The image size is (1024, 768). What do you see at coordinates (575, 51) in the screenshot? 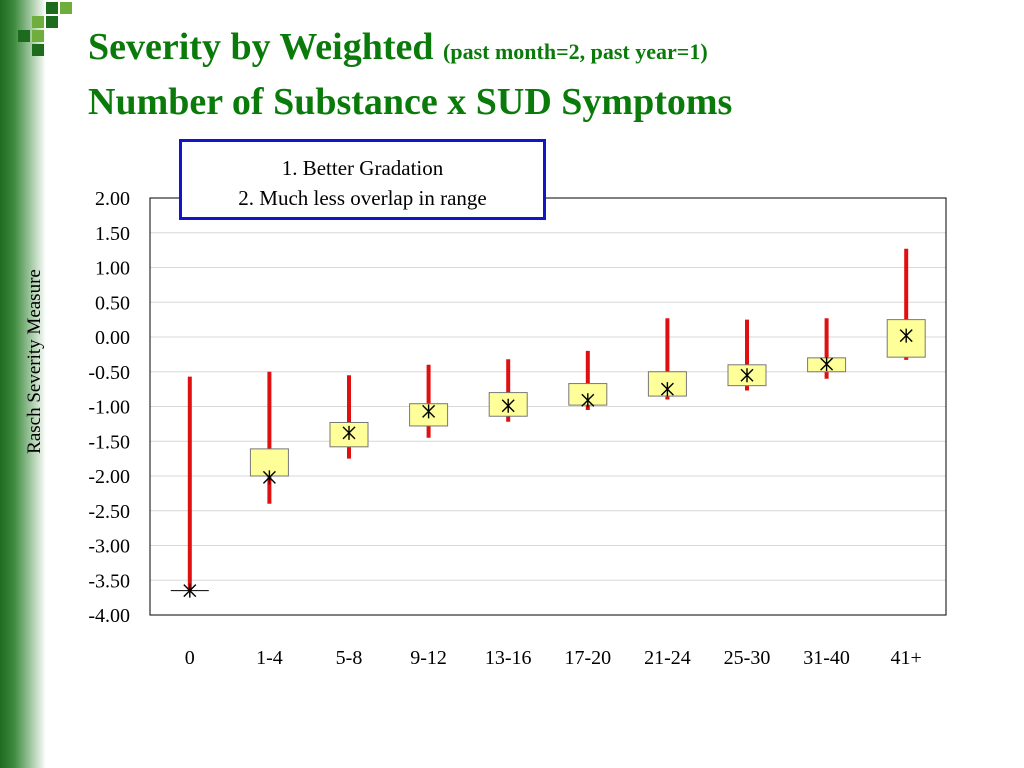
I see `title-sub: (past month=2, past year=1)` at bounding box center [575, 51].